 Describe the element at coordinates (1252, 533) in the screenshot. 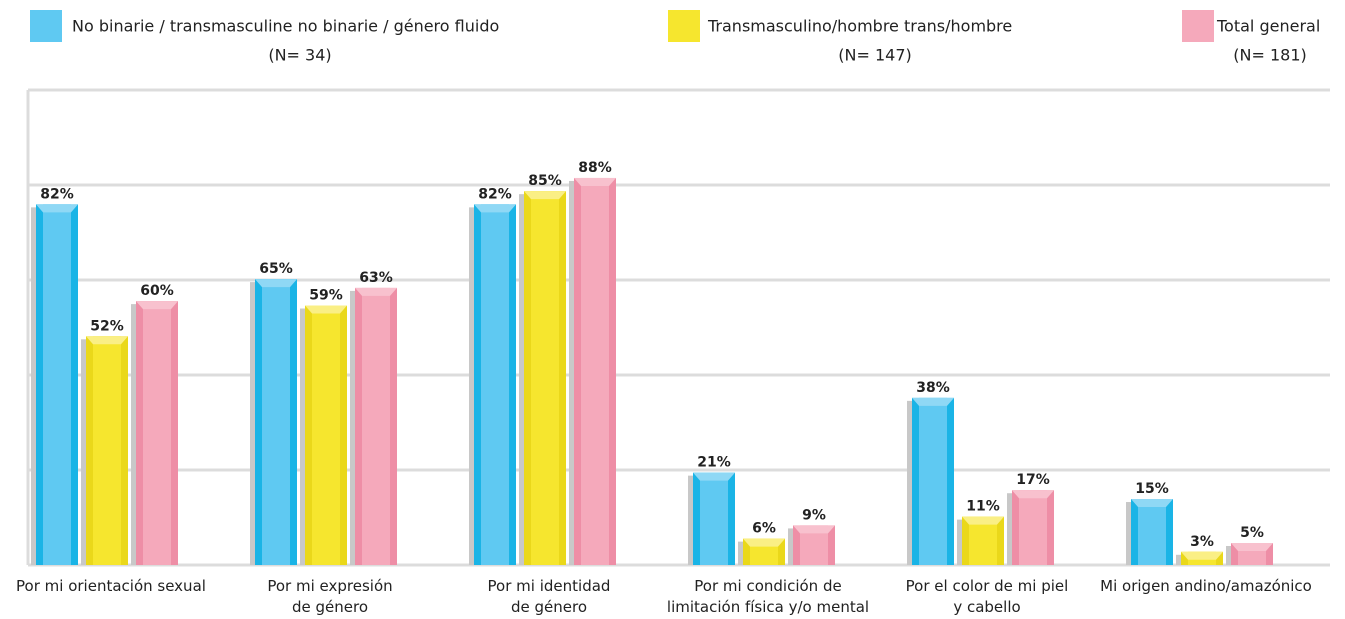

I see `value-label: 5%` at that location.